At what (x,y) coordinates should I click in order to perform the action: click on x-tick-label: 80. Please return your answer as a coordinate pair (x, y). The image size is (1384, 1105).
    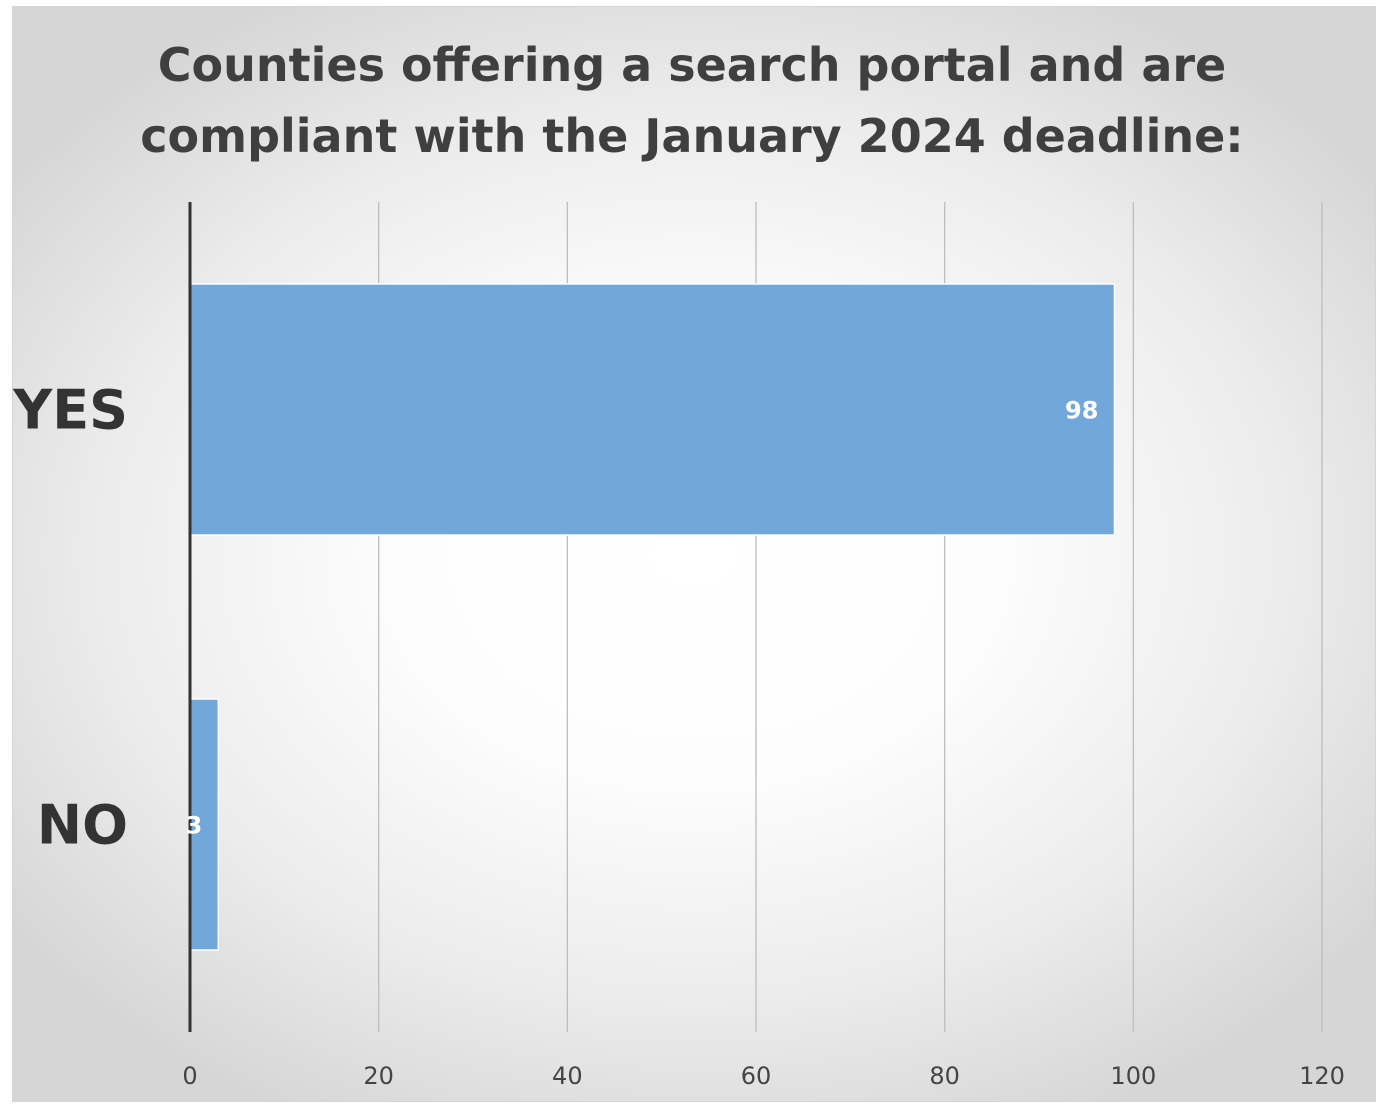
    Looking at the image, I should click on (944, 1076).